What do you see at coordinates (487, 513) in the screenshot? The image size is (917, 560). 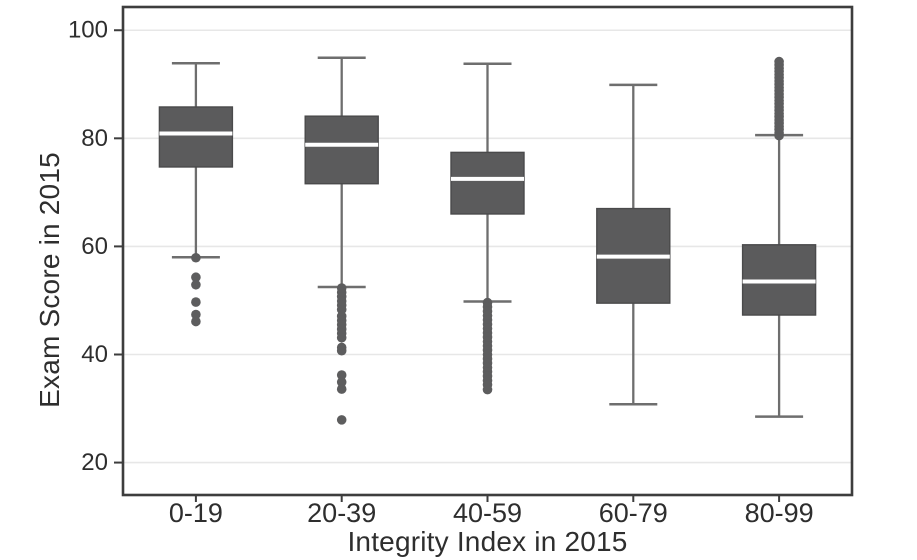 I see `x-tick-label-40-59: 40-59` at bounding box center [487, 513].